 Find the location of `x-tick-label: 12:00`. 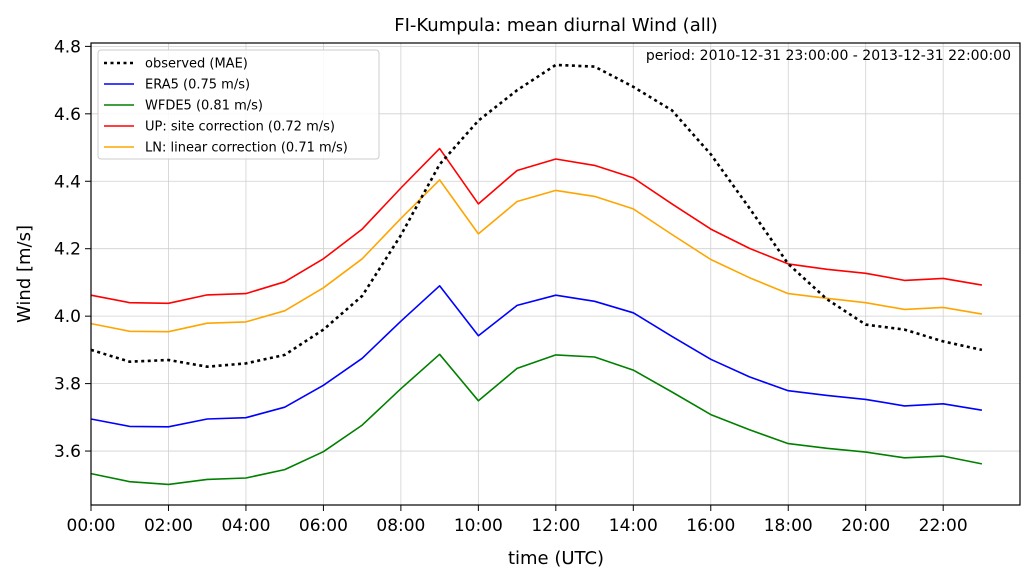

x-tick-label: 12:00 is located at coordinates (555, 526).